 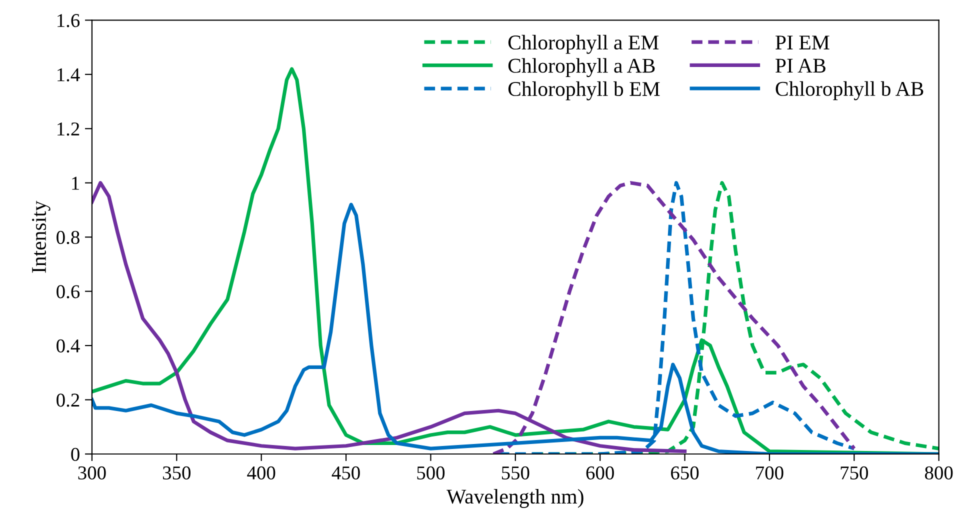 What do you see at coordinates (68, 291) in the screenshot?
I see `y-tick-label: 0.6` at bounding box center [68, 291].